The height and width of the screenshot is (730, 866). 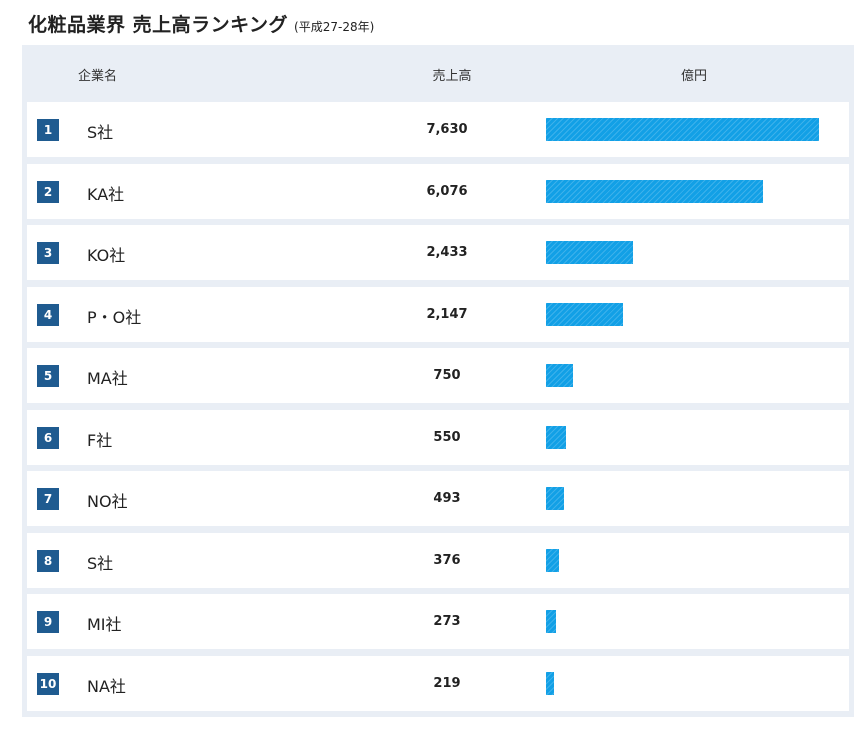 I want to click on table-header: 企業名 売上高 億円, so click(x=438, y=72).